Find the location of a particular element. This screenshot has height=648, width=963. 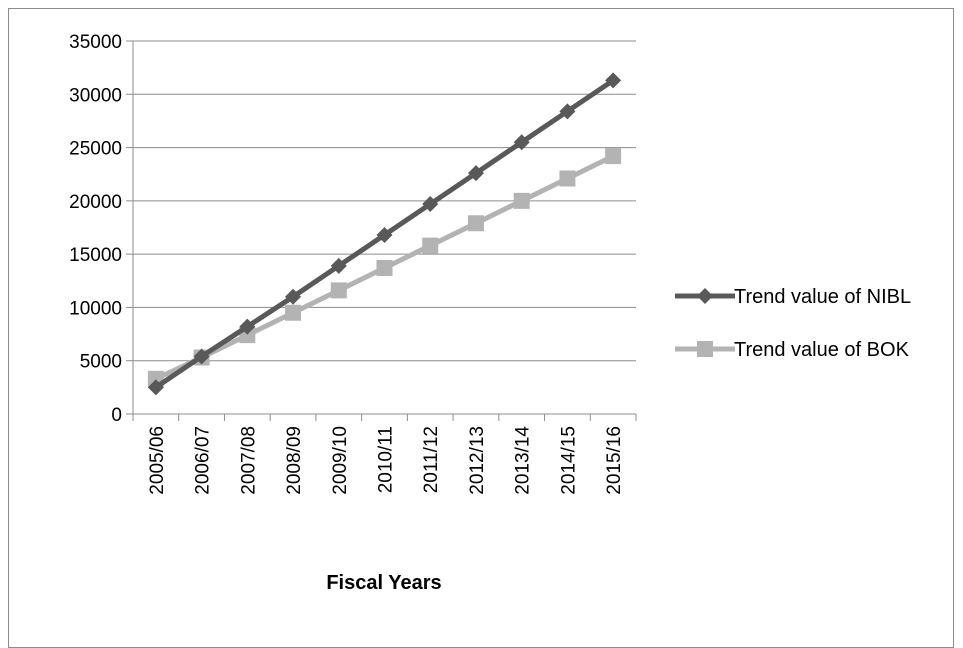

y-tick-label: 30000 is located at coordinates (95, 95).